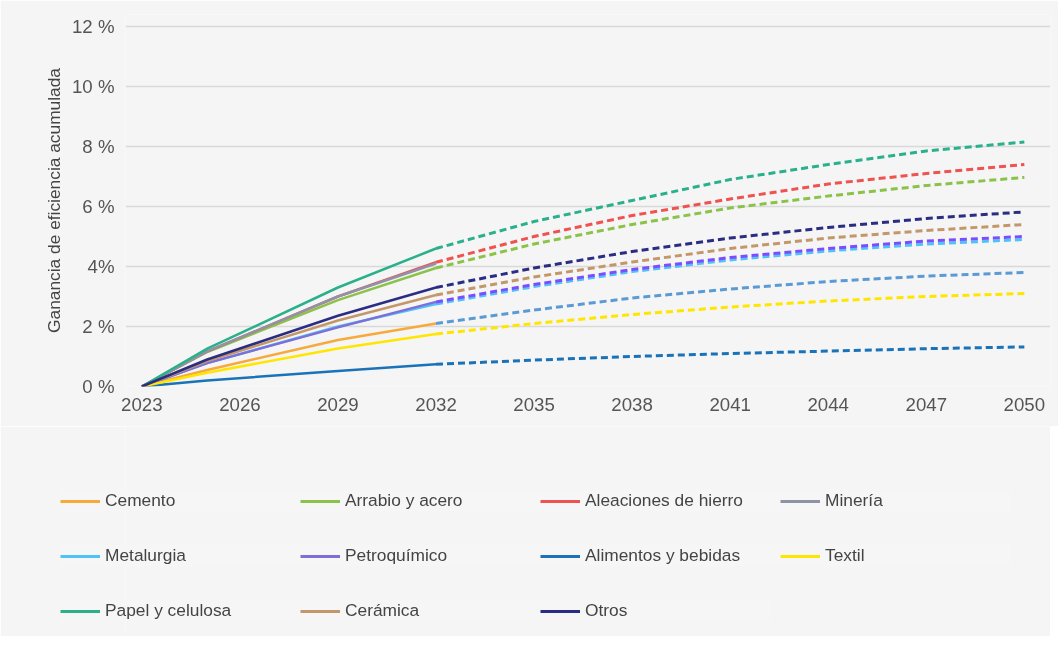  What do you see at coordinates (845, 555) in the screenshot?
I see `legend-label: Textil` at bounding box center [845, 555].